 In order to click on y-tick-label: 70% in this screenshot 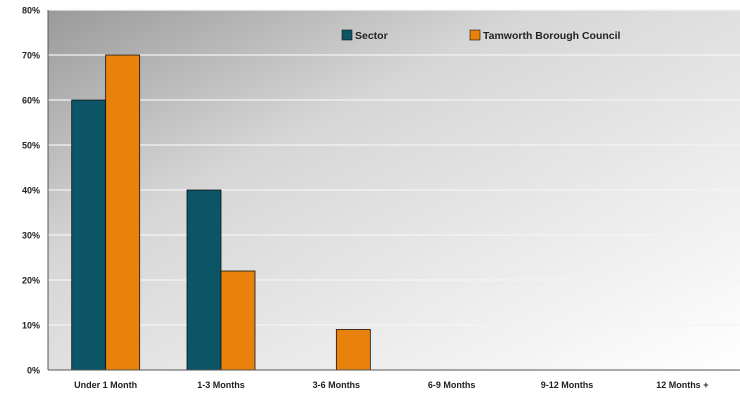, I will do `click(31, 56)`.